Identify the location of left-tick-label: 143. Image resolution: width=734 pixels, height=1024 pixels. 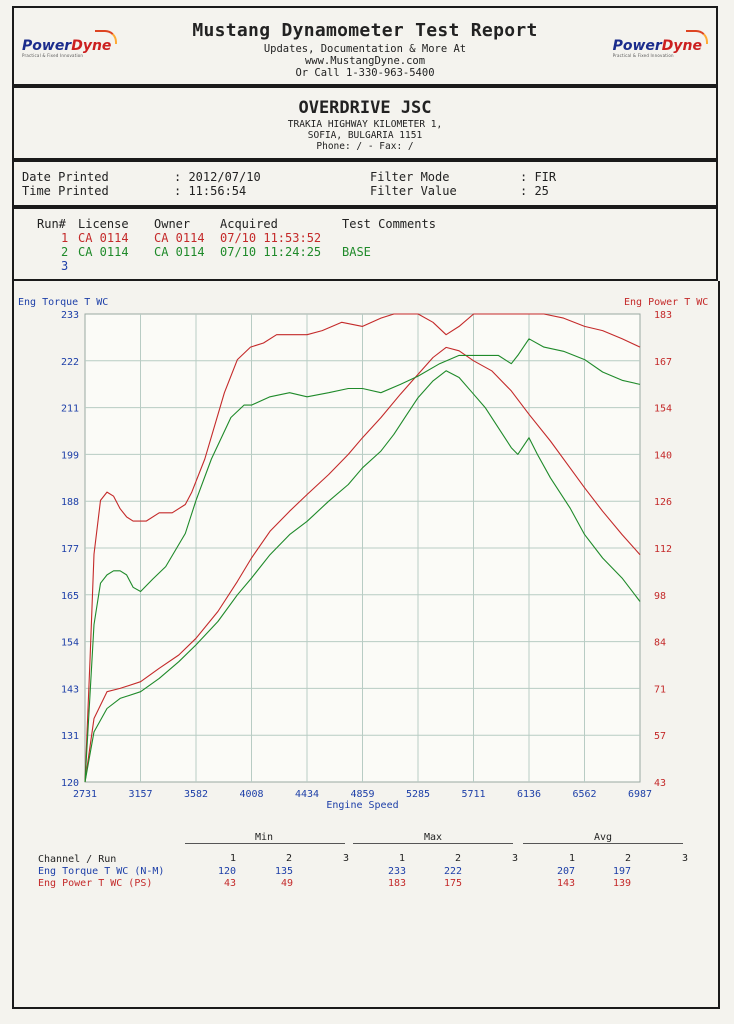
(70, 689).